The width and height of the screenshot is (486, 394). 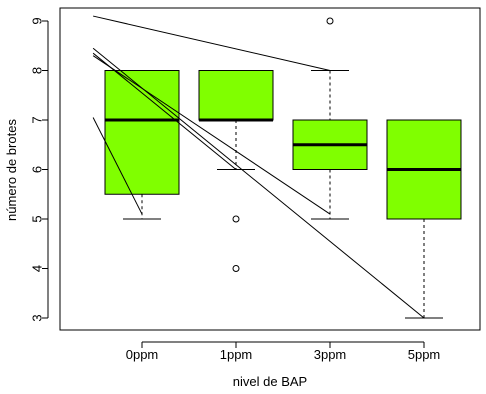 I want to click on y-axis-title: número de brotes, so click(x=11, y=170).